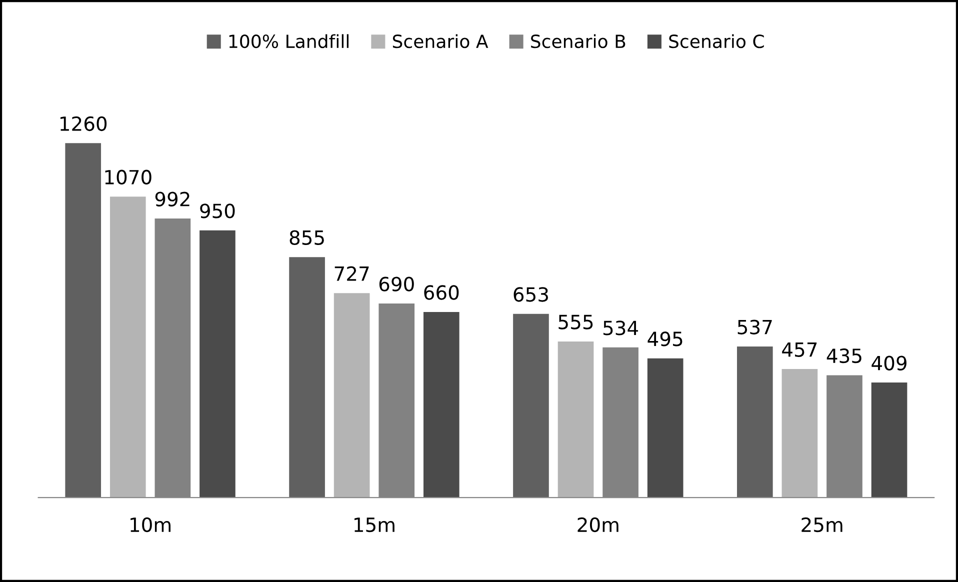 The width and height of the screenshot is (958, 582). What do you see at coordinates (150, 524) in the screenshot?
I see `x-tick-label: 10m` at bounding box center [150, 524].